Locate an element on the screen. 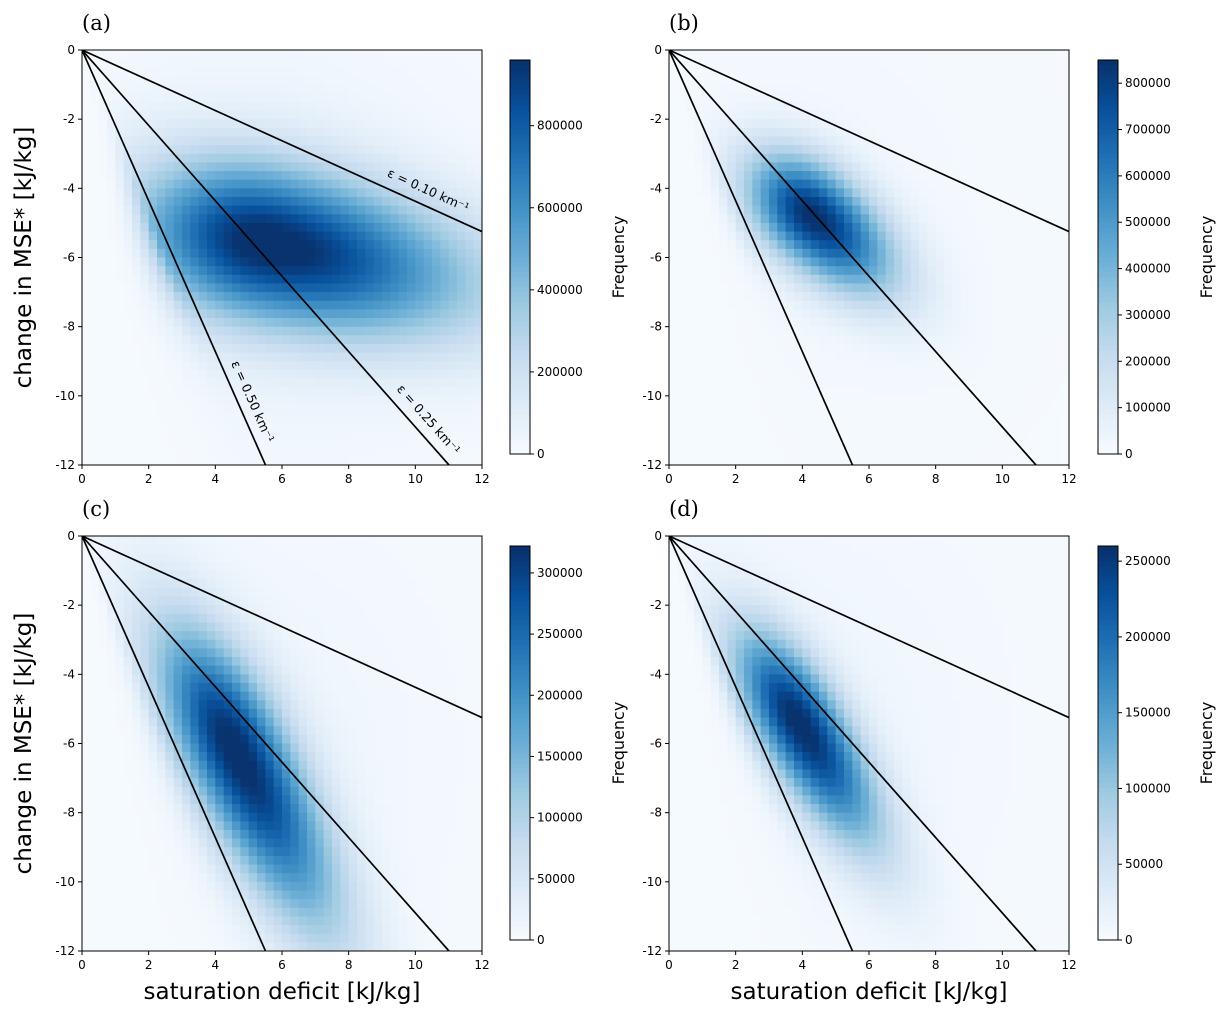 The height and width of the screenshot is (1020, 1216). y-tick-label: -12 is located at coordinates (65, 465).